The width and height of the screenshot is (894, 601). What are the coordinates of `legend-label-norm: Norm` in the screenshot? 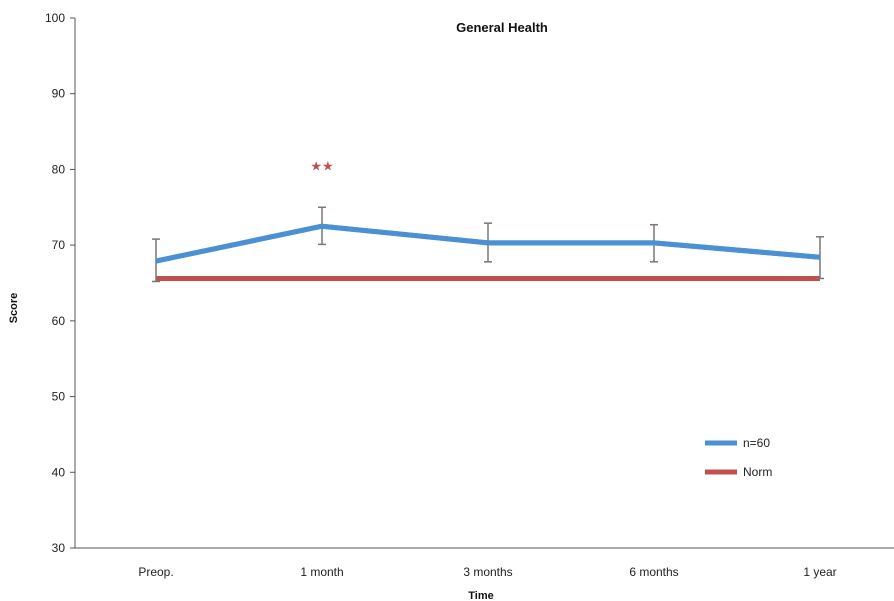 It's located at (757, 472).